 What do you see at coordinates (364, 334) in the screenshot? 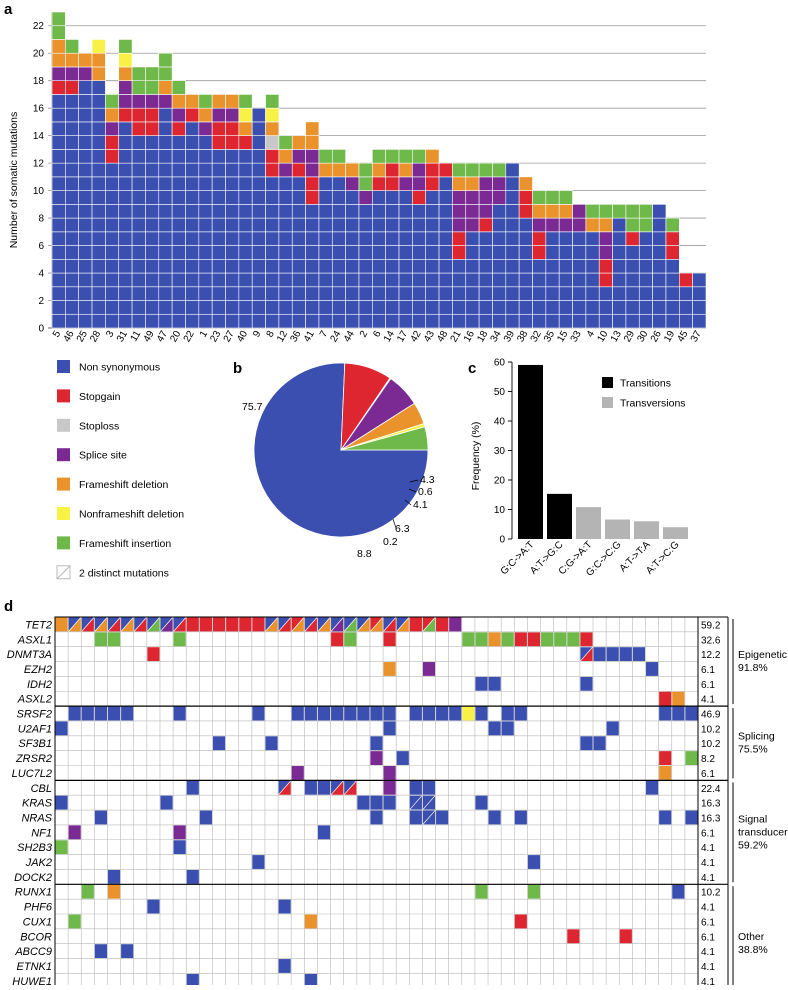
I see `x-tick-label-a: 2` at bounding box center [364, 334].